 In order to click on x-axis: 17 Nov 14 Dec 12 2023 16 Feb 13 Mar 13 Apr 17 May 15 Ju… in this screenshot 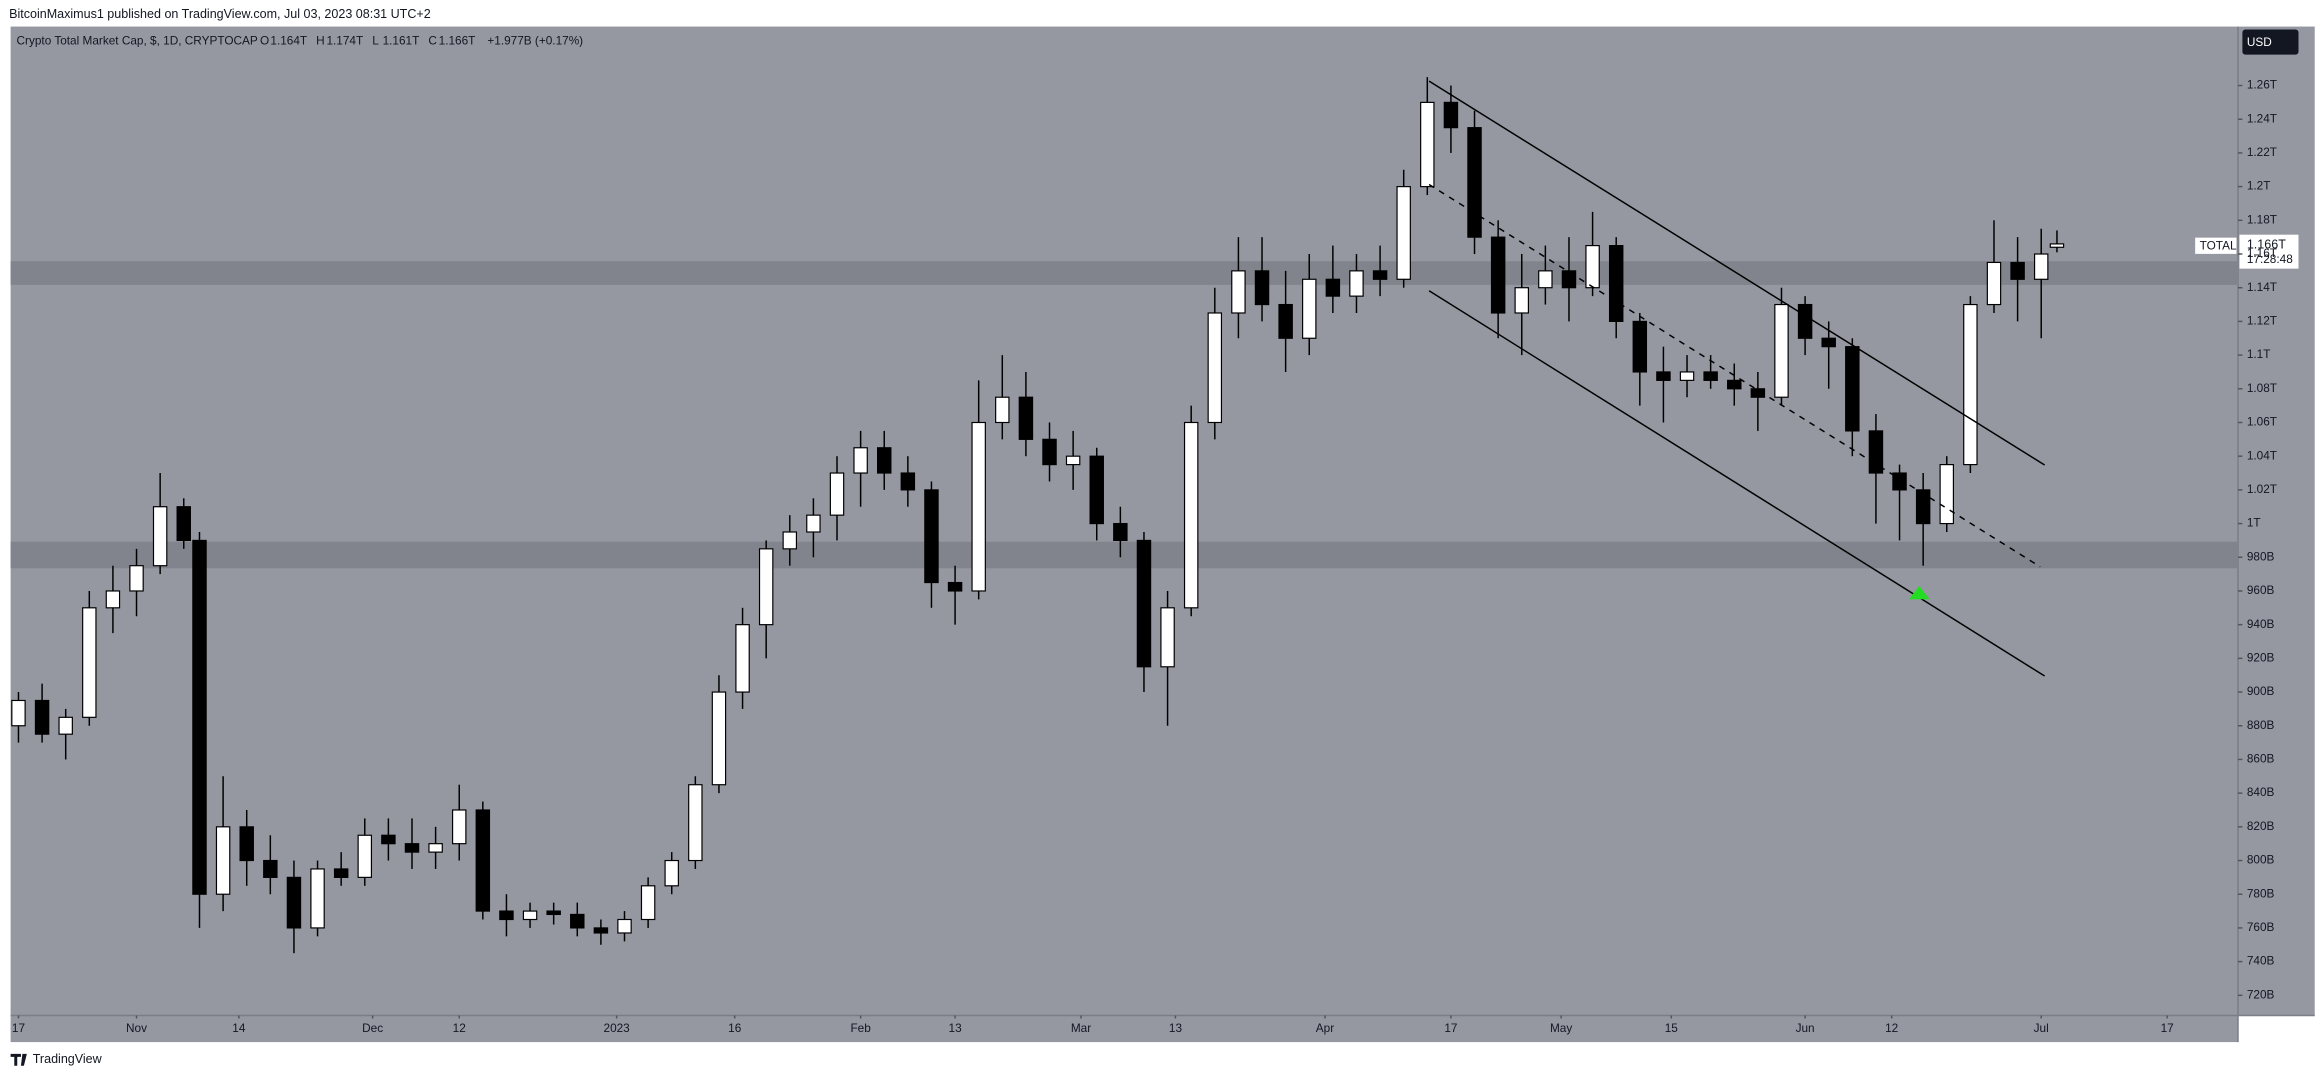, I will do `click(1093, 1025)`.